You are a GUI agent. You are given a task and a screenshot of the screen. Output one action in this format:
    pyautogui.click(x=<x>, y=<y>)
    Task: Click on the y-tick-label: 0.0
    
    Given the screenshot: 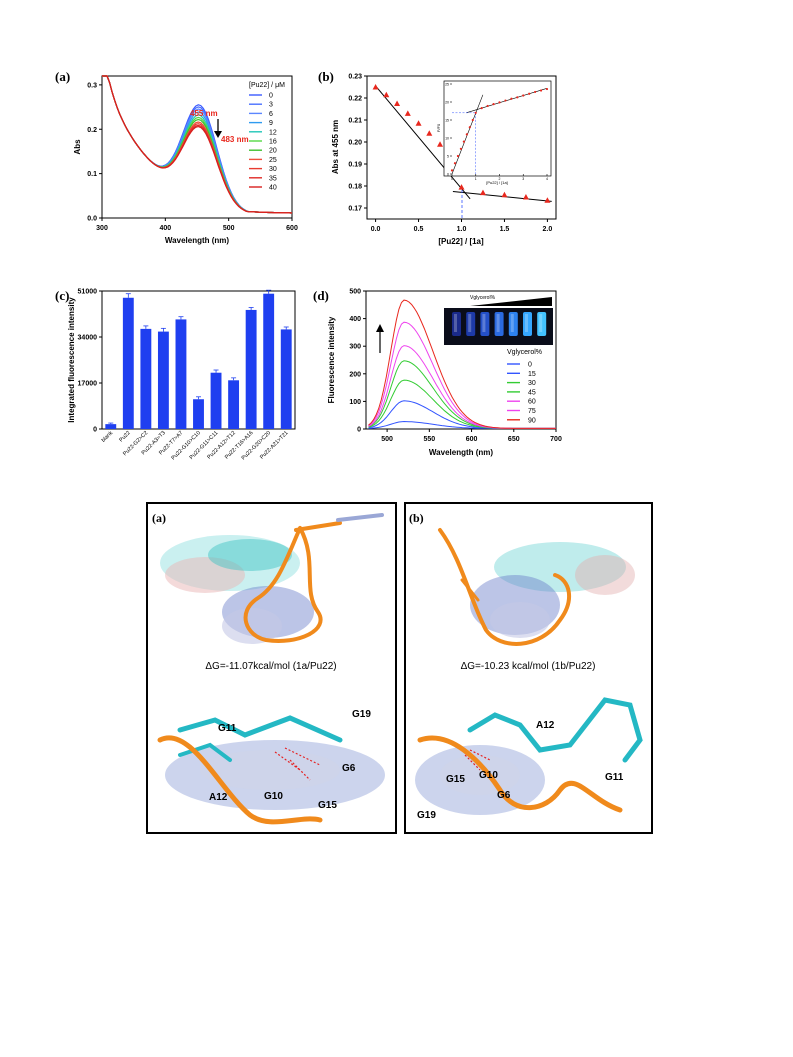 What is the action you would take?
    pyautogui.click(x=92, y=219)
    